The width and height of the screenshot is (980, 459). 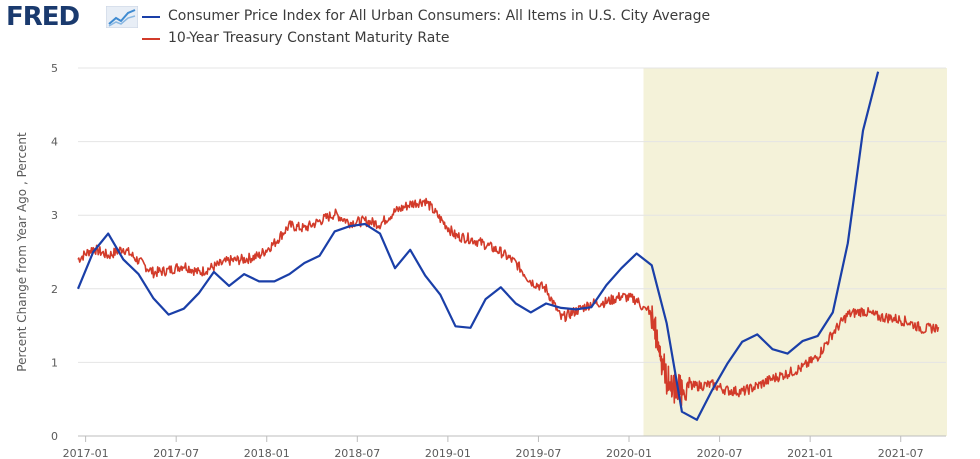 What do you see at coordinates (54, 436) in the screenshot?
I see `y-tick-label: 0` at bounding box center [54, 436].